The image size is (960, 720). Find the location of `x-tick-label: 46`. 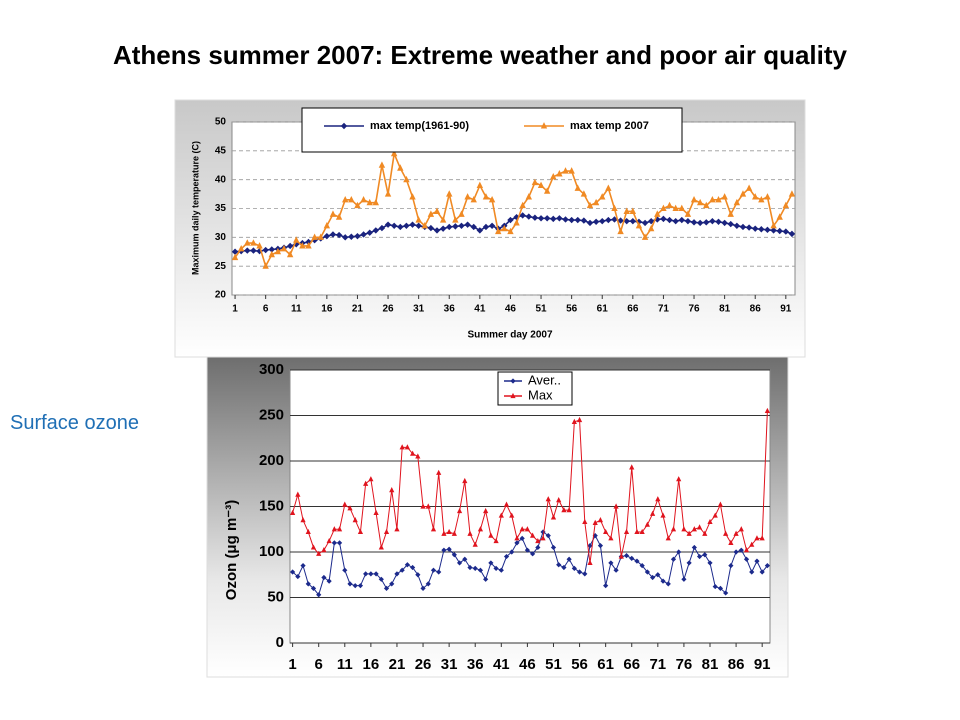

x-tick-label: 46 is located at coordinates (527, 664).